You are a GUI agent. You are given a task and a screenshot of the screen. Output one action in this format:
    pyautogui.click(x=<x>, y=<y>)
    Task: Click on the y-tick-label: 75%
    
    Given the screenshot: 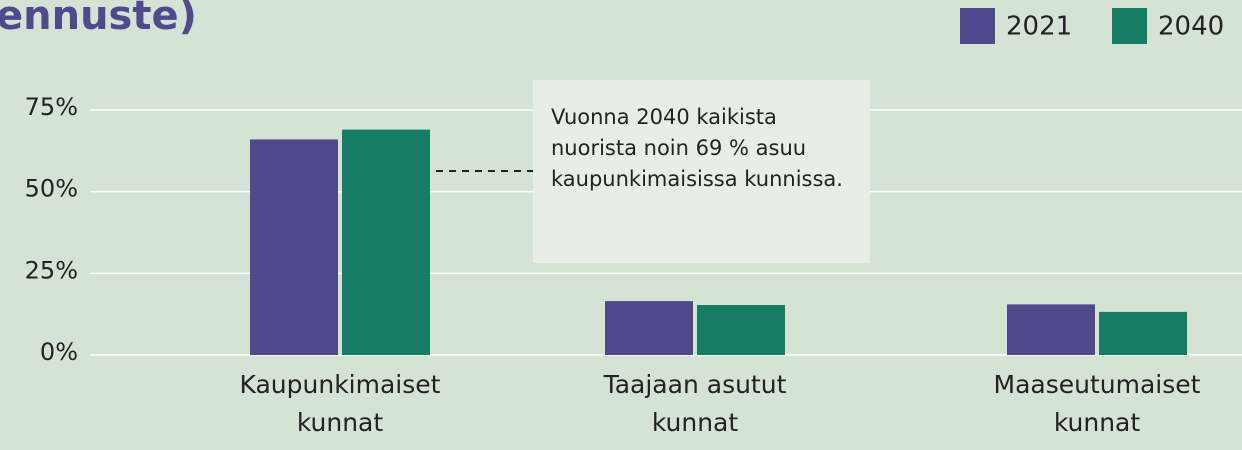 What is the action you would take?
    pyautogui.click(x=51, y=107)
    